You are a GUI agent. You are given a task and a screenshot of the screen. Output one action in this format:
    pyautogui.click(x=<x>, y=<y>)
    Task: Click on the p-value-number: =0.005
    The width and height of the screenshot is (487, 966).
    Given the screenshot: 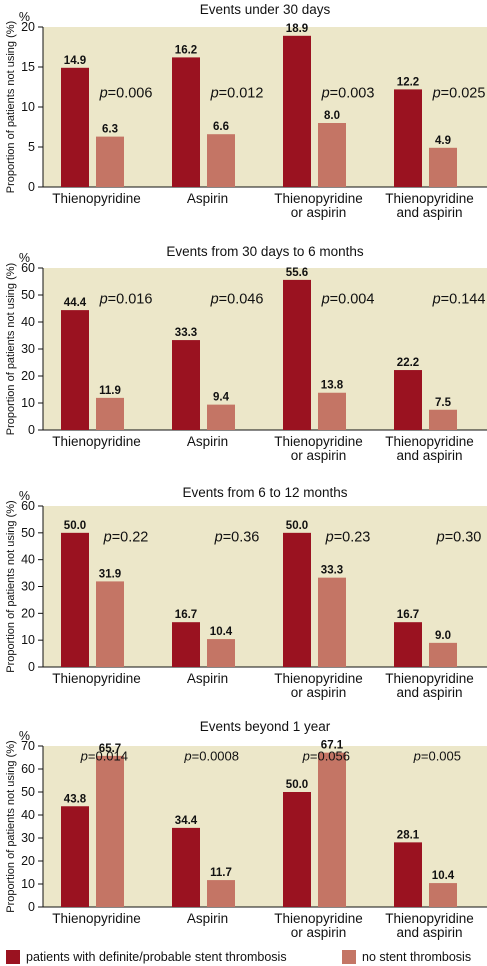 What is the action you would take?
    pyautogui.click(x=441, y=755)
    